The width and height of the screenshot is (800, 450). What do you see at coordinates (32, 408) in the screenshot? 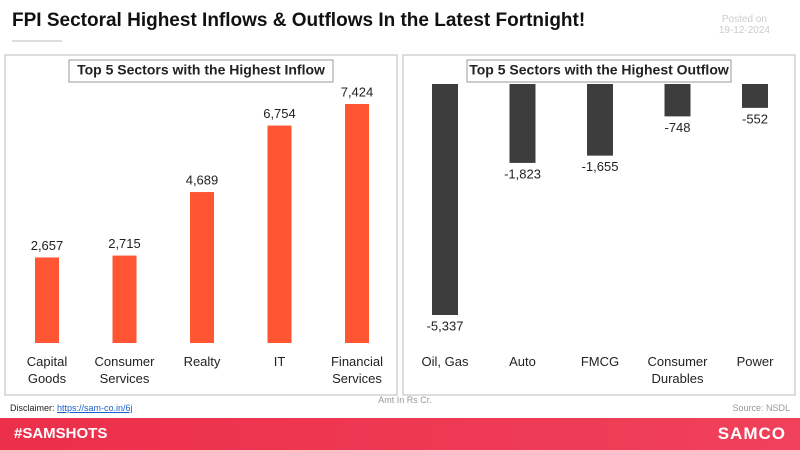
I see `disclaimer-label: Disclaimer:` at bounding box center [32, 408].